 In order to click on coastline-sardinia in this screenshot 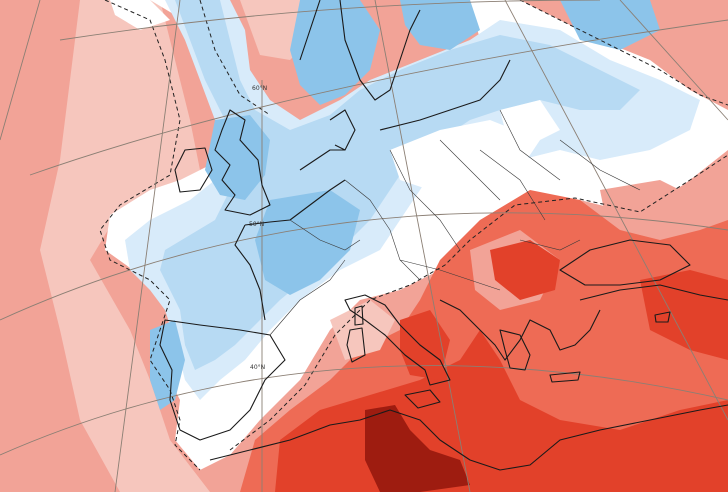, I will do `click(356, 345)`.